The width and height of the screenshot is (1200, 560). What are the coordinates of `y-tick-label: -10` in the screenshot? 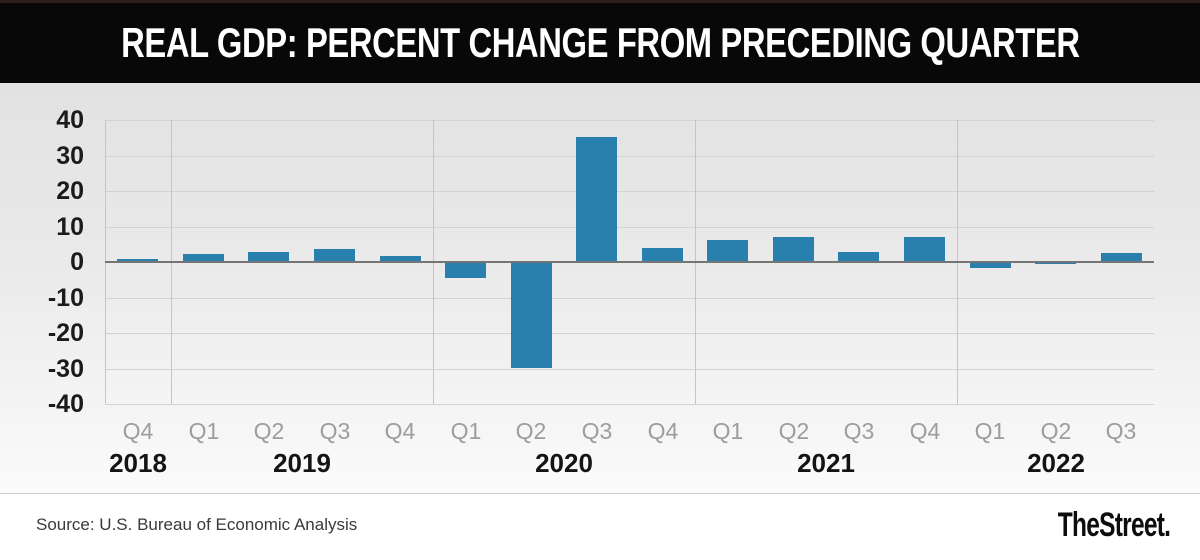 It's located at (65, 298).